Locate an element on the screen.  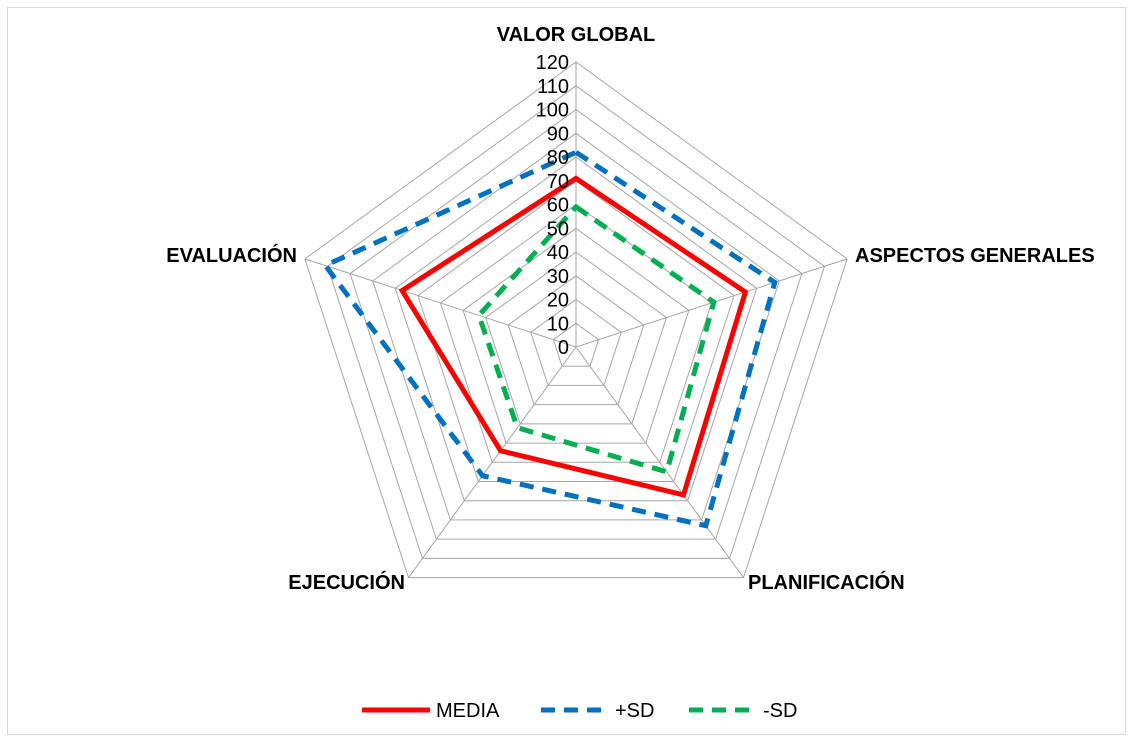
tick-label: 90 is located at coordinates (558, 134).